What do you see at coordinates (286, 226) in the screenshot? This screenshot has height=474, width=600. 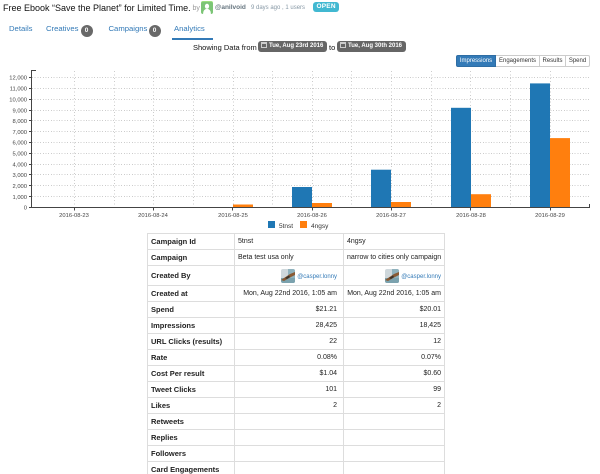 I see `svg-text: 5tnst` at bounding box center [286, 226].